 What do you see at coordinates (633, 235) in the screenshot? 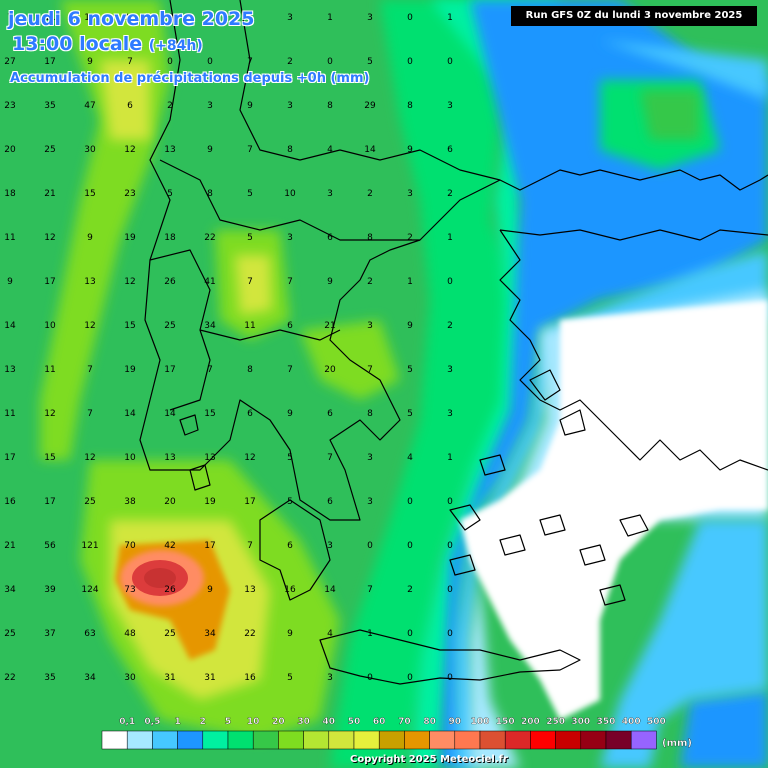
I see `marmara-coastline` at bounding box center [633, 235].